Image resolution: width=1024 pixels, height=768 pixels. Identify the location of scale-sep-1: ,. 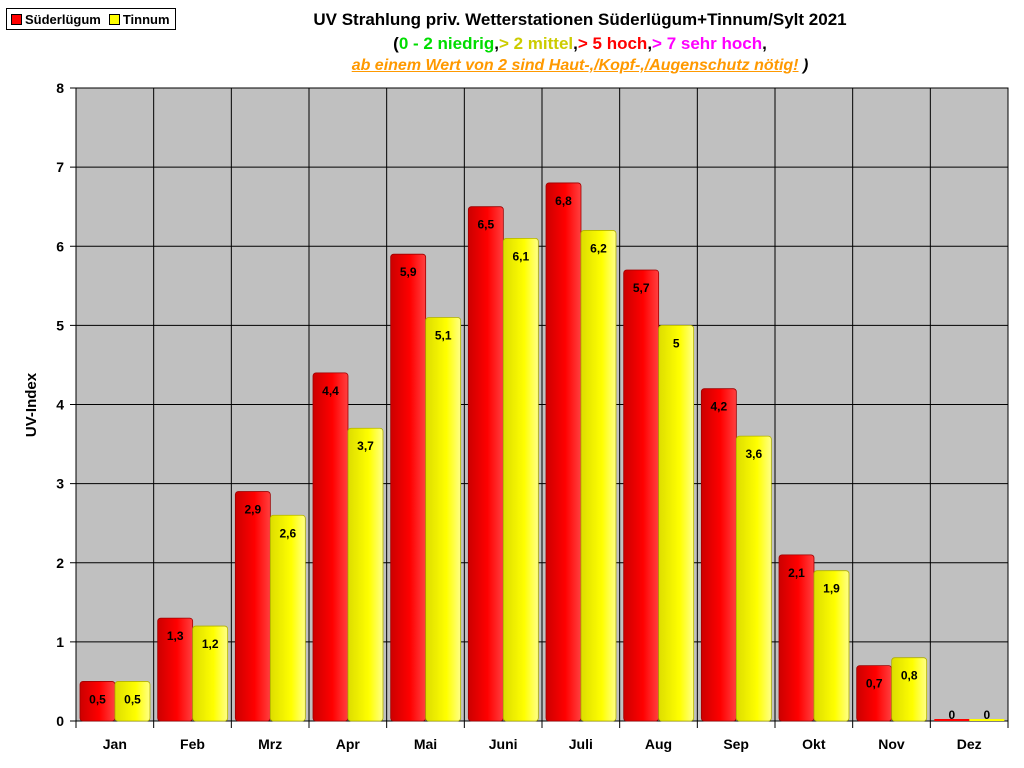
(496, 43).